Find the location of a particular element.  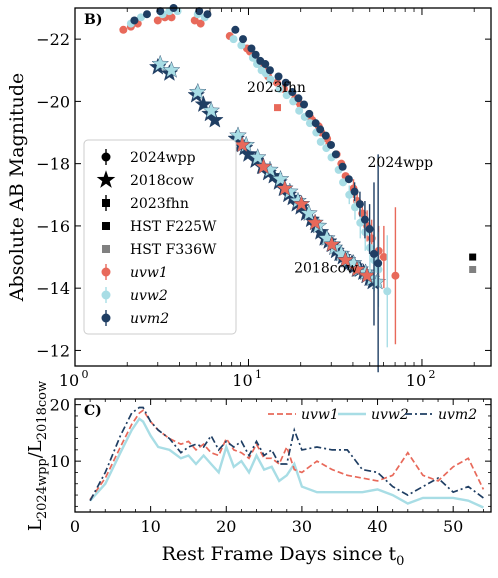

legend-label: uvw1 is located at coordinates (320, 415).